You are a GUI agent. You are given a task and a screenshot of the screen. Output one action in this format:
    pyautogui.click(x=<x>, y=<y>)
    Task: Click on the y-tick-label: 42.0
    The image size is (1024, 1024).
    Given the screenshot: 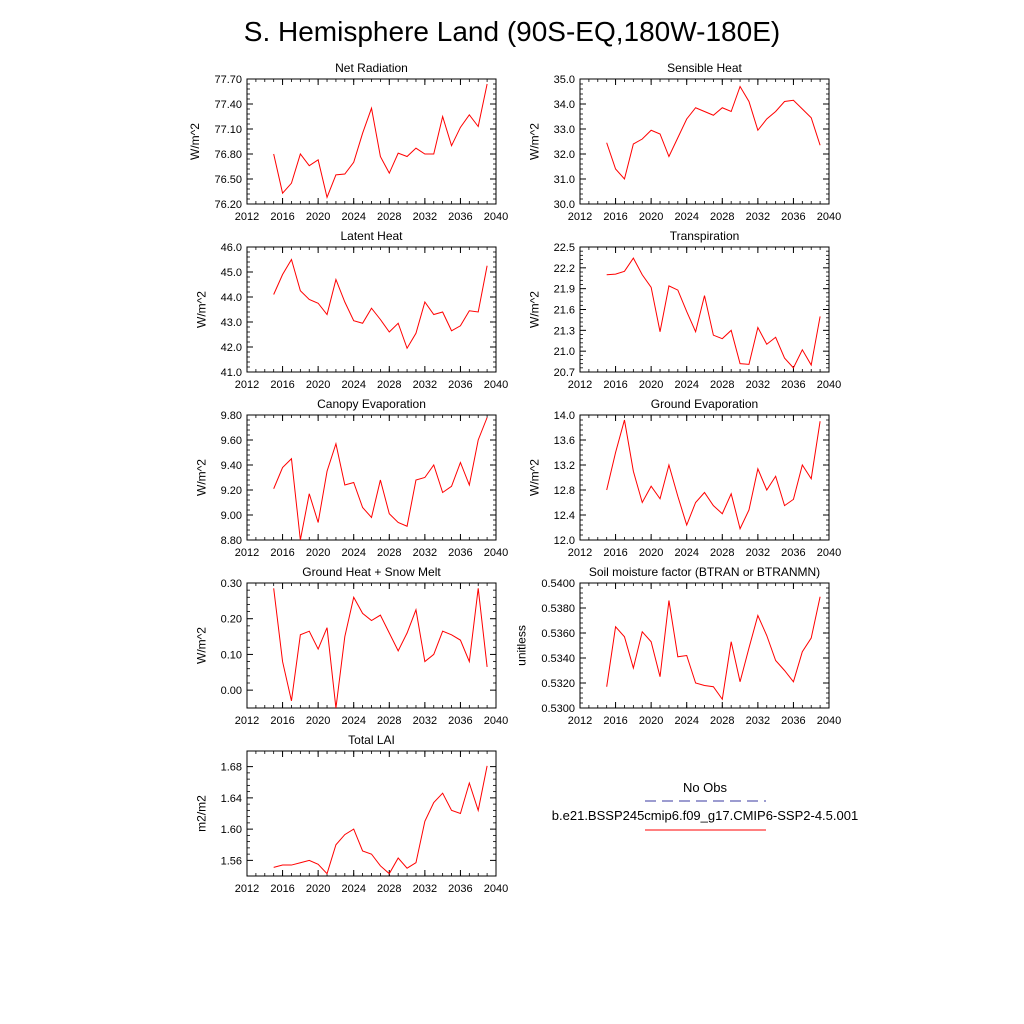 What is the action you would take?
    pyautogui.click(x=231, y=348)
    